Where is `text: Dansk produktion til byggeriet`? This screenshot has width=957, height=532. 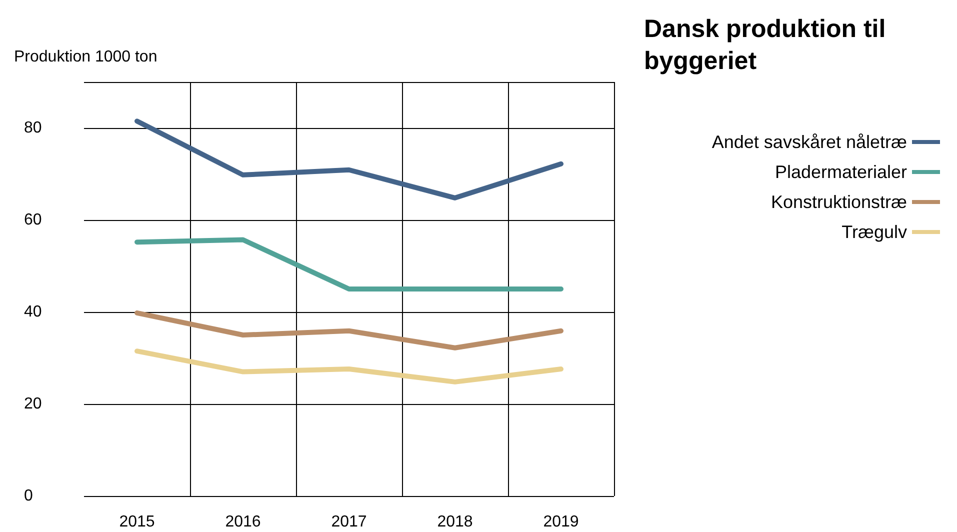 text: Dansk produktion til byggeriet is located at coordinates (768, 45).